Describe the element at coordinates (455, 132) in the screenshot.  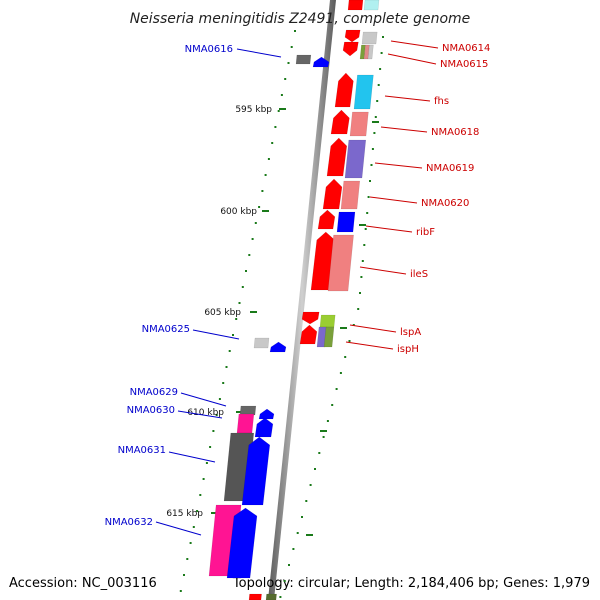
I see `gene-label: NMA0618` at that location.